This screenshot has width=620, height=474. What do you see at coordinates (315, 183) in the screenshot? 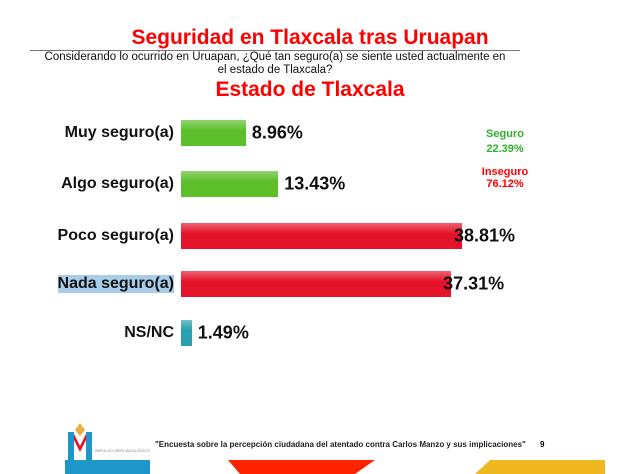
I see `data-label: 13.43%` at bounding box center [315, 183].